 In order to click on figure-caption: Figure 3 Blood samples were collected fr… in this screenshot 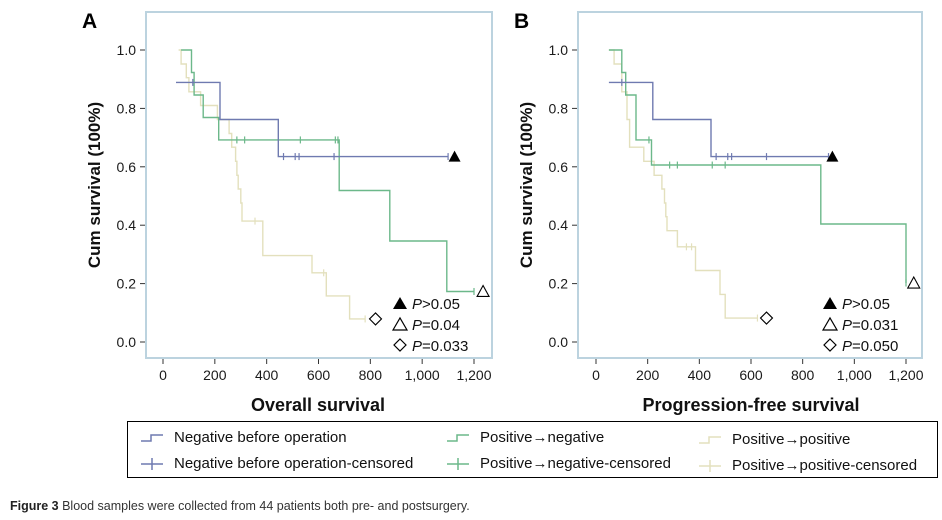, I will do `click(240, 506)`.